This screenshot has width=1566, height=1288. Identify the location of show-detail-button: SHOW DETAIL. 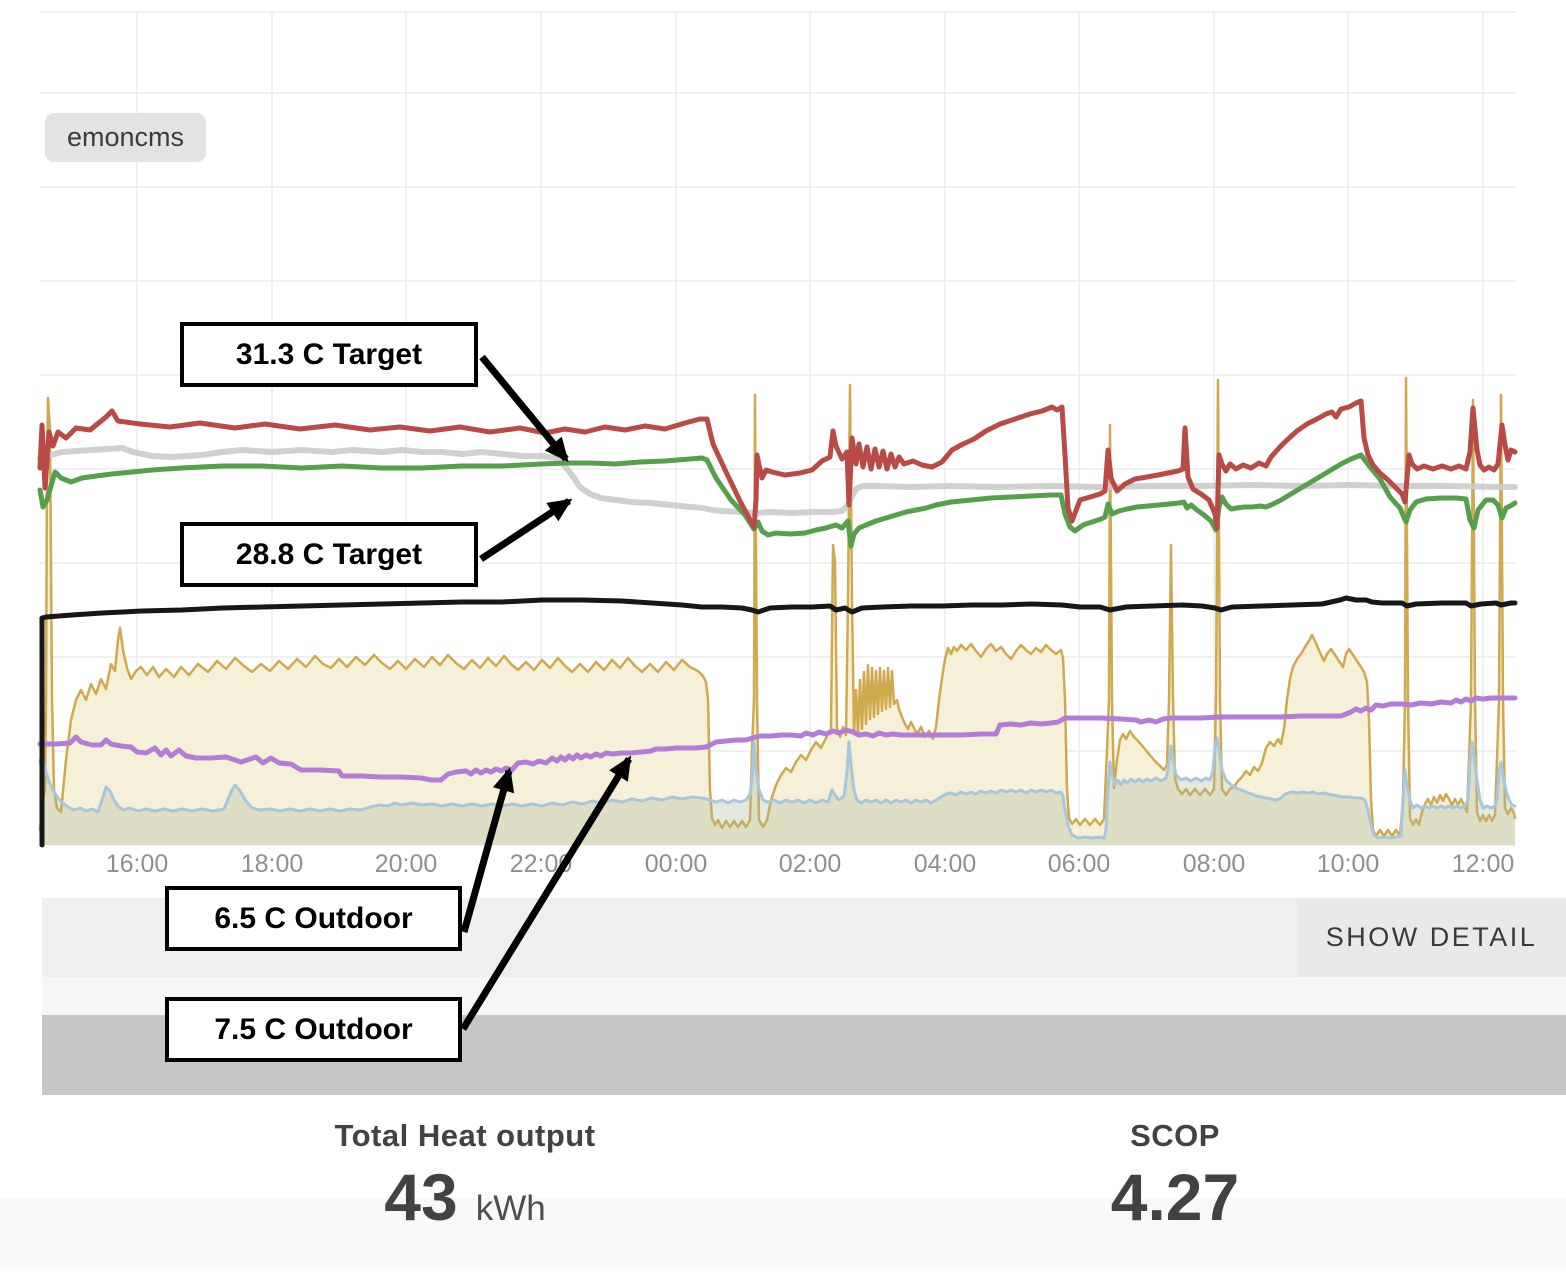
(1431, 937).